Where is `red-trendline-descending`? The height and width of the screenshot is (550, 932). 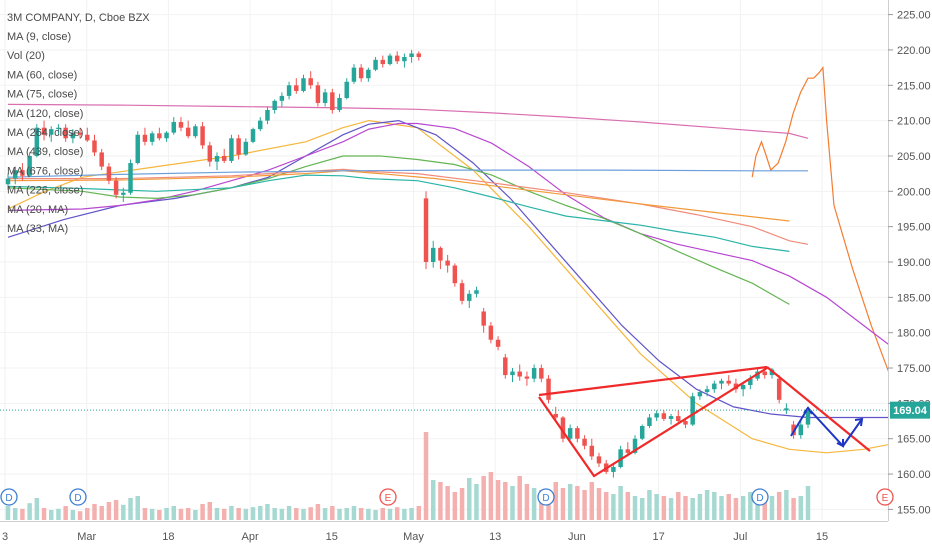 red-trendline-descending is located at coordinates (818, 409).